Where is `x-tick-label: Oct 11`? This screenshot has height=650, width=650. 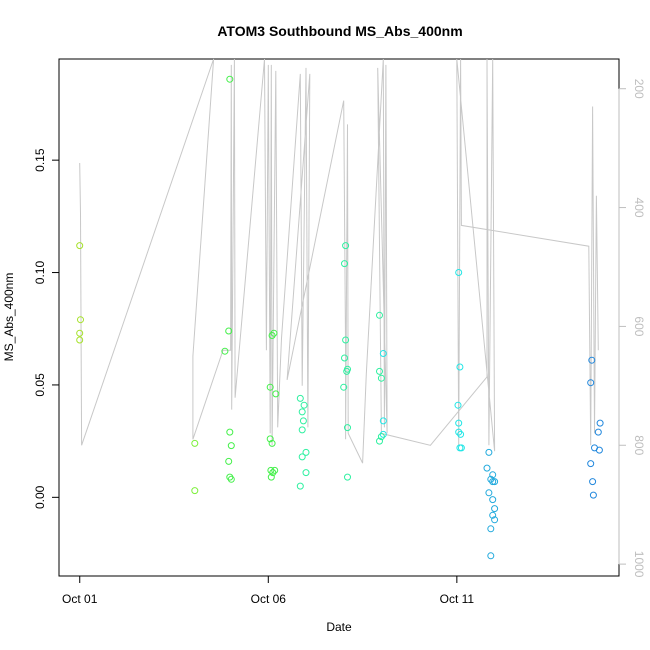
x-tick-label: Oct 11 is located at coordinates (457, 599).